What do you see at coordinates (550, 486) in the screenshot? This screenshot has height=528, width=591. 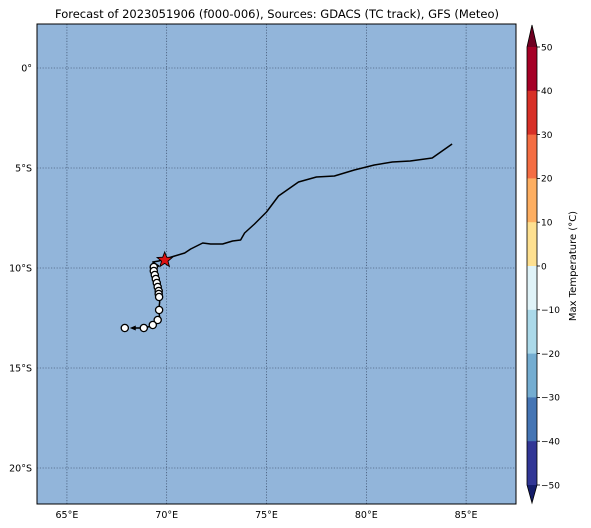 I see `colorbar-tick-label: −50` at bounding box center [550, 486].